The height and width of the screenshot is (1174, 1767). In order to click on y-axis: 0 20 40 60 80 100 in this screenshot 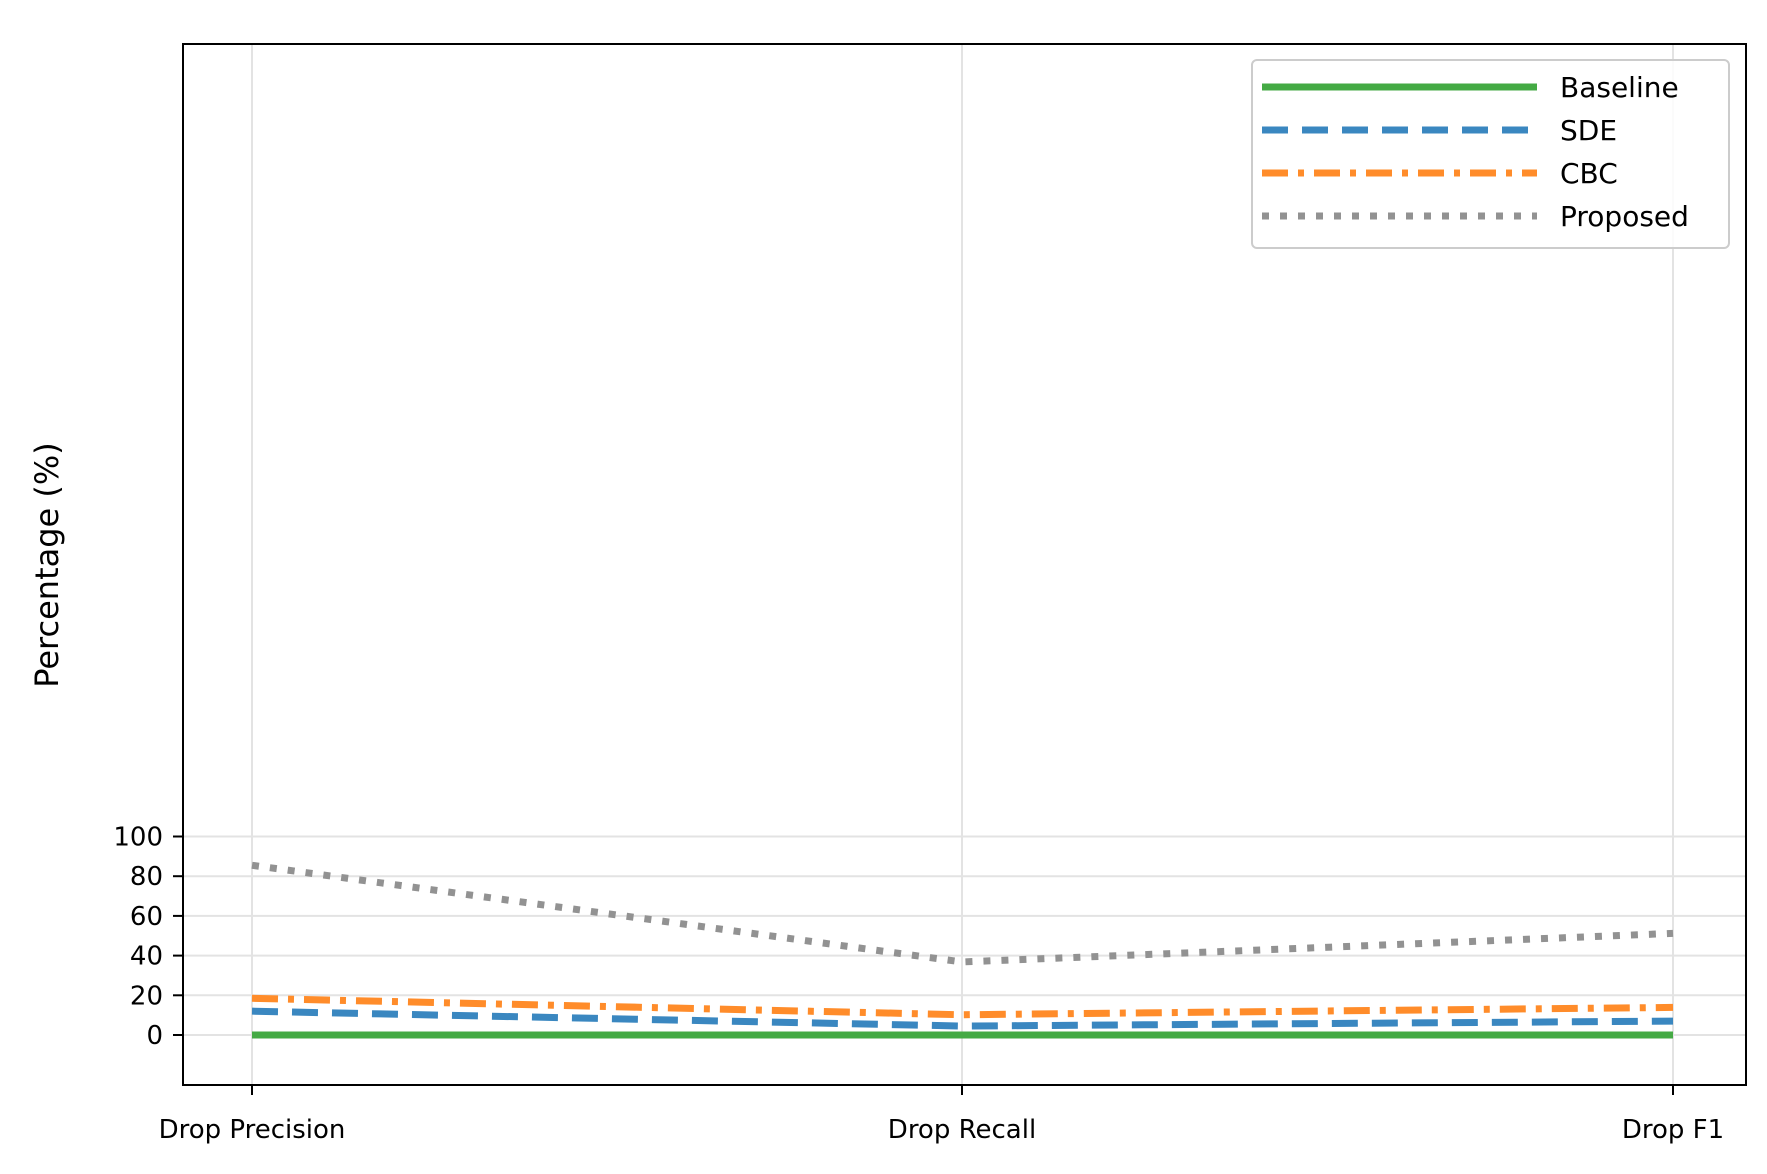, I will do `click(148, 937)`.